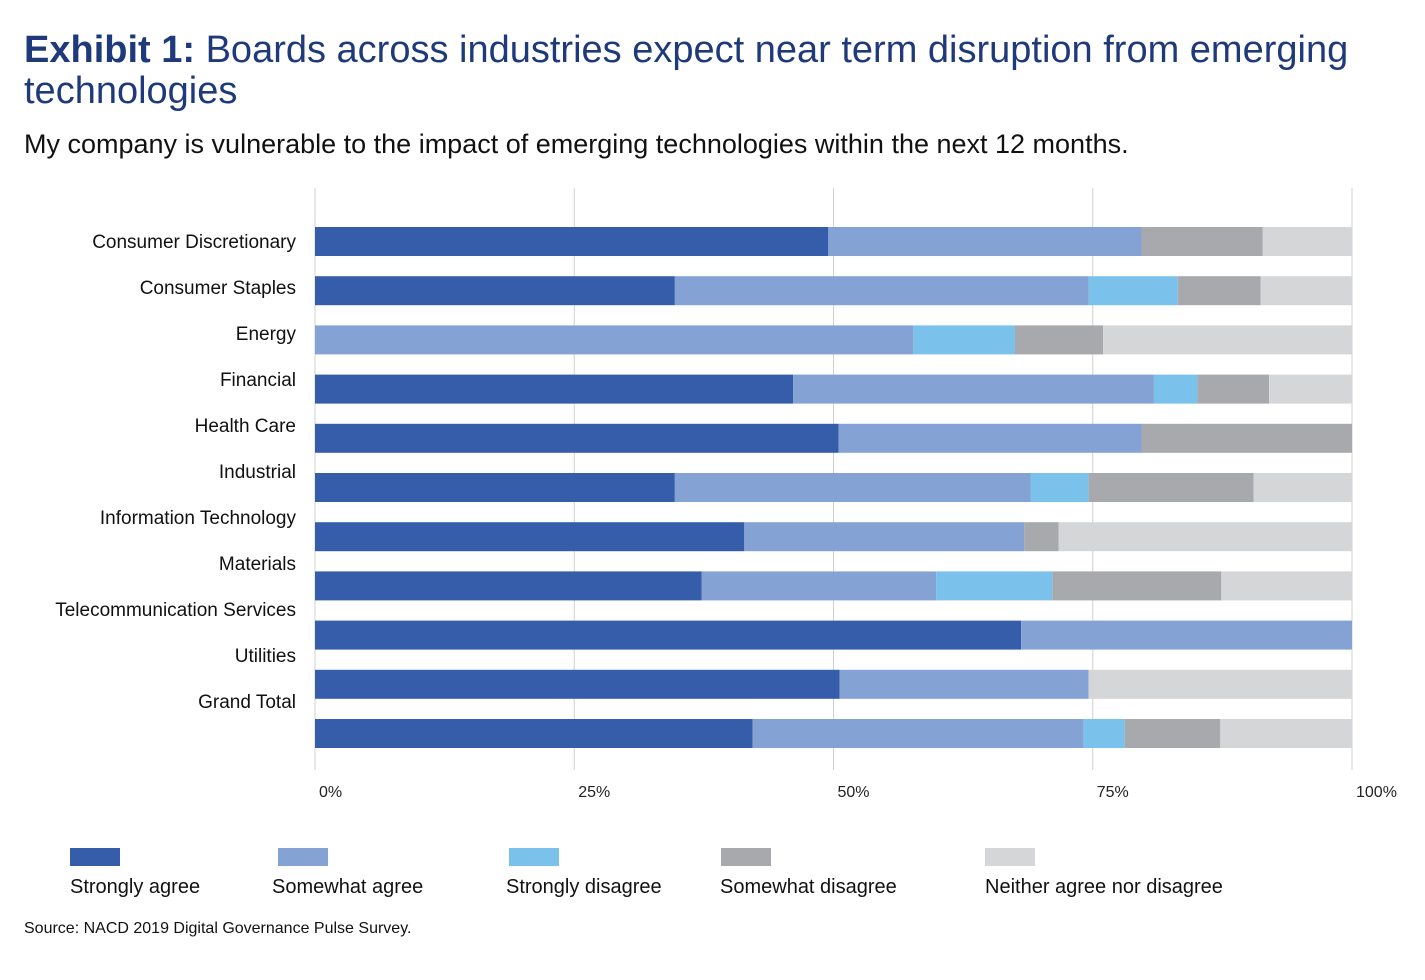 Image resolution: width=1425 pixels, height=980 pixels. I want to click on category-label: Industrial, so click(257, 472).